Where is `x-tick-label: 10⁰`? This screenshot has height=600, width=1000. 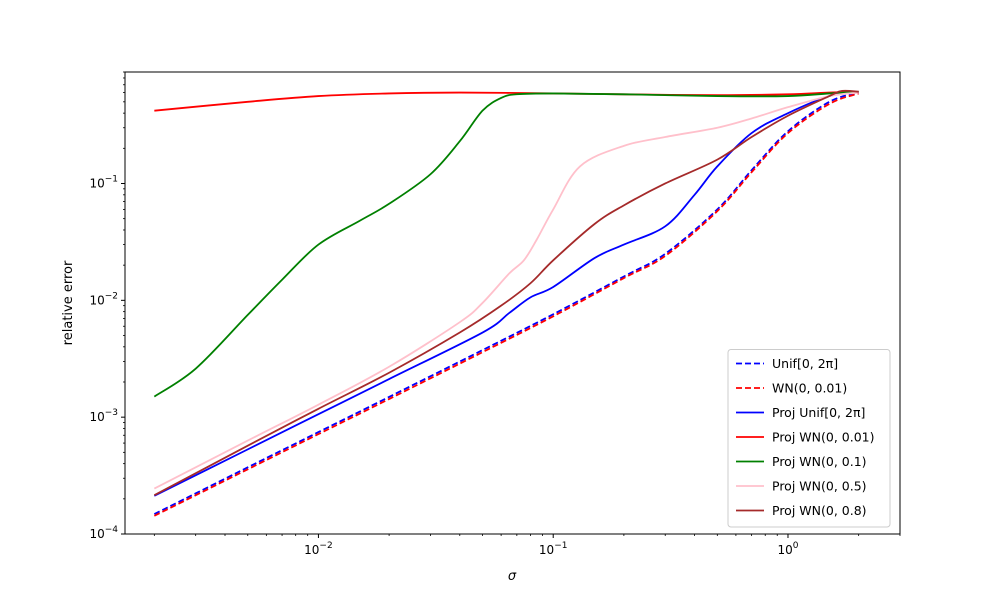 x-tick-label: 10⁰ is located at coordinates (787, 549).